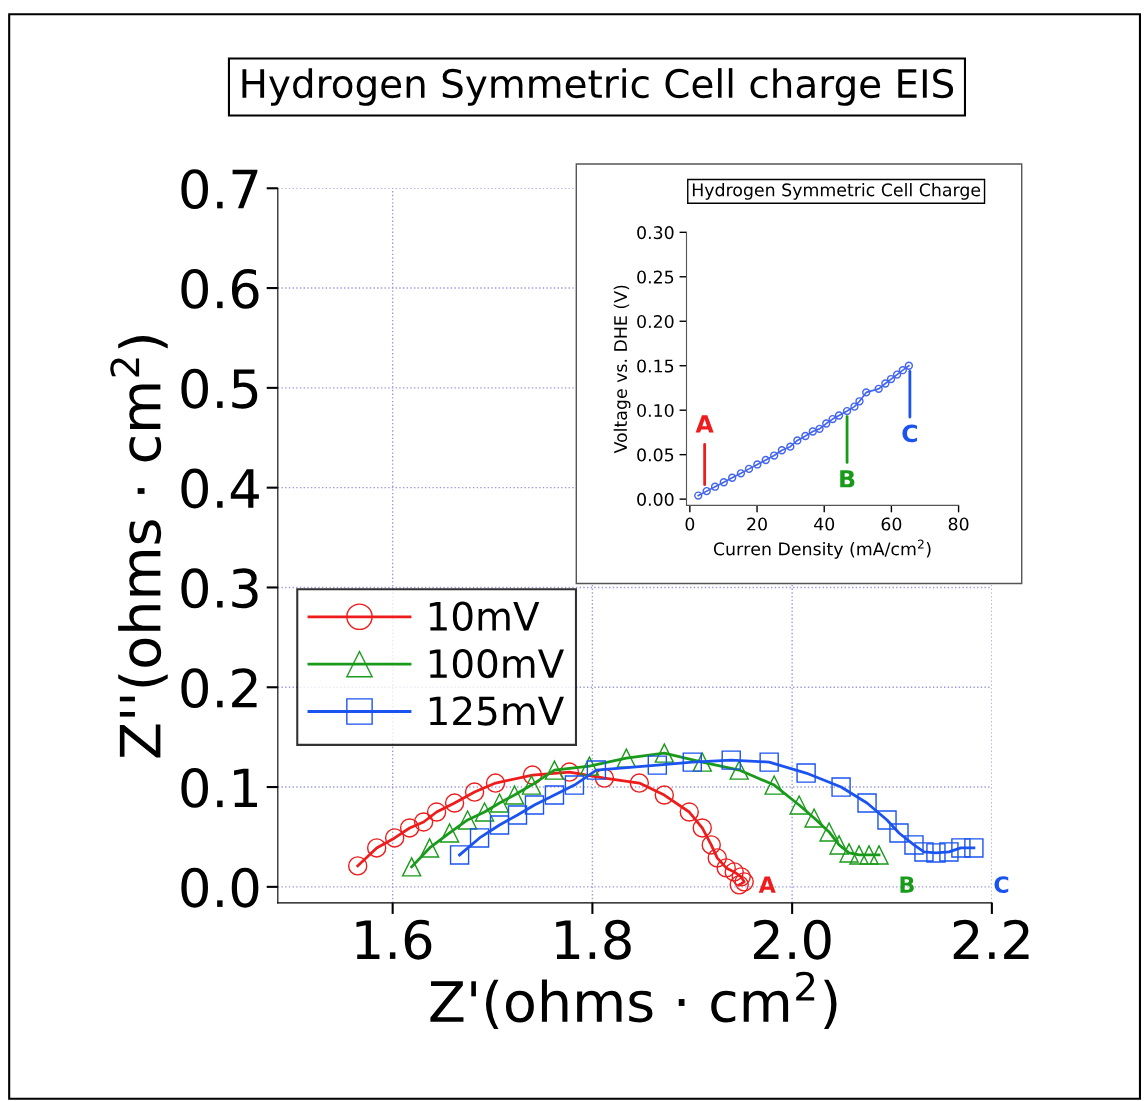 This screenshot has width=1148, height=1101. Describe the element at coordinates (633, 1000) in the screenshot. I see `x-axis-title: Z'(ohms · cm$^{2}$)` at that location.